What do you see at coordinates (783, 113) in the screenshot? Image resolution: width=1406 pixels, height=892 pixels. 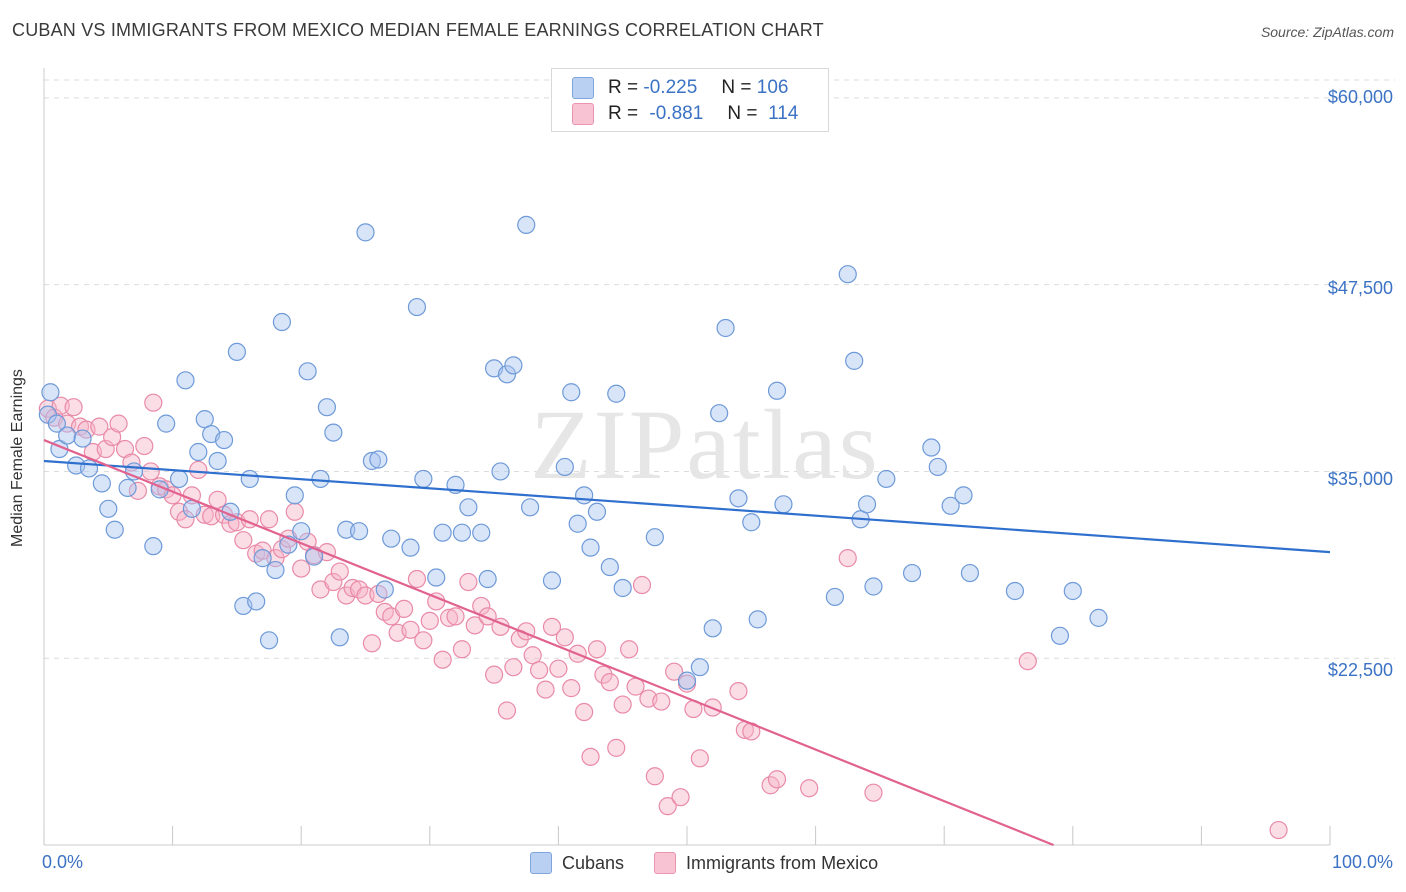 I see `n-value: 114` at bounding box center [783, 113].